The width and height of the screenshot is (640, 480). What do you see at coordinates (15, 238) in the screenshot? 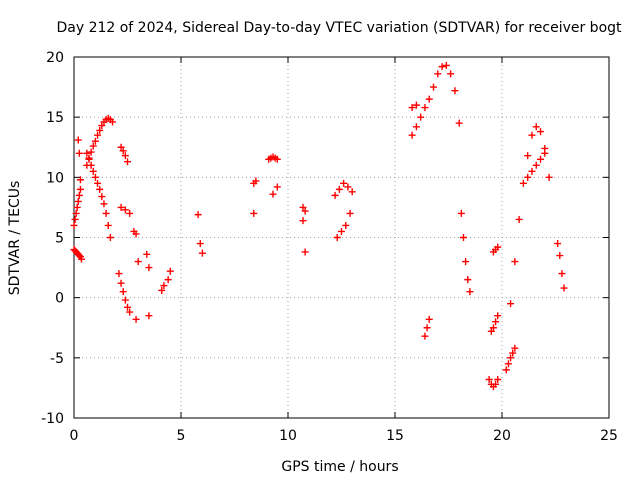
I see `y-axis-label: SDTVAR / TECUs` at bounding box center [15, 238].